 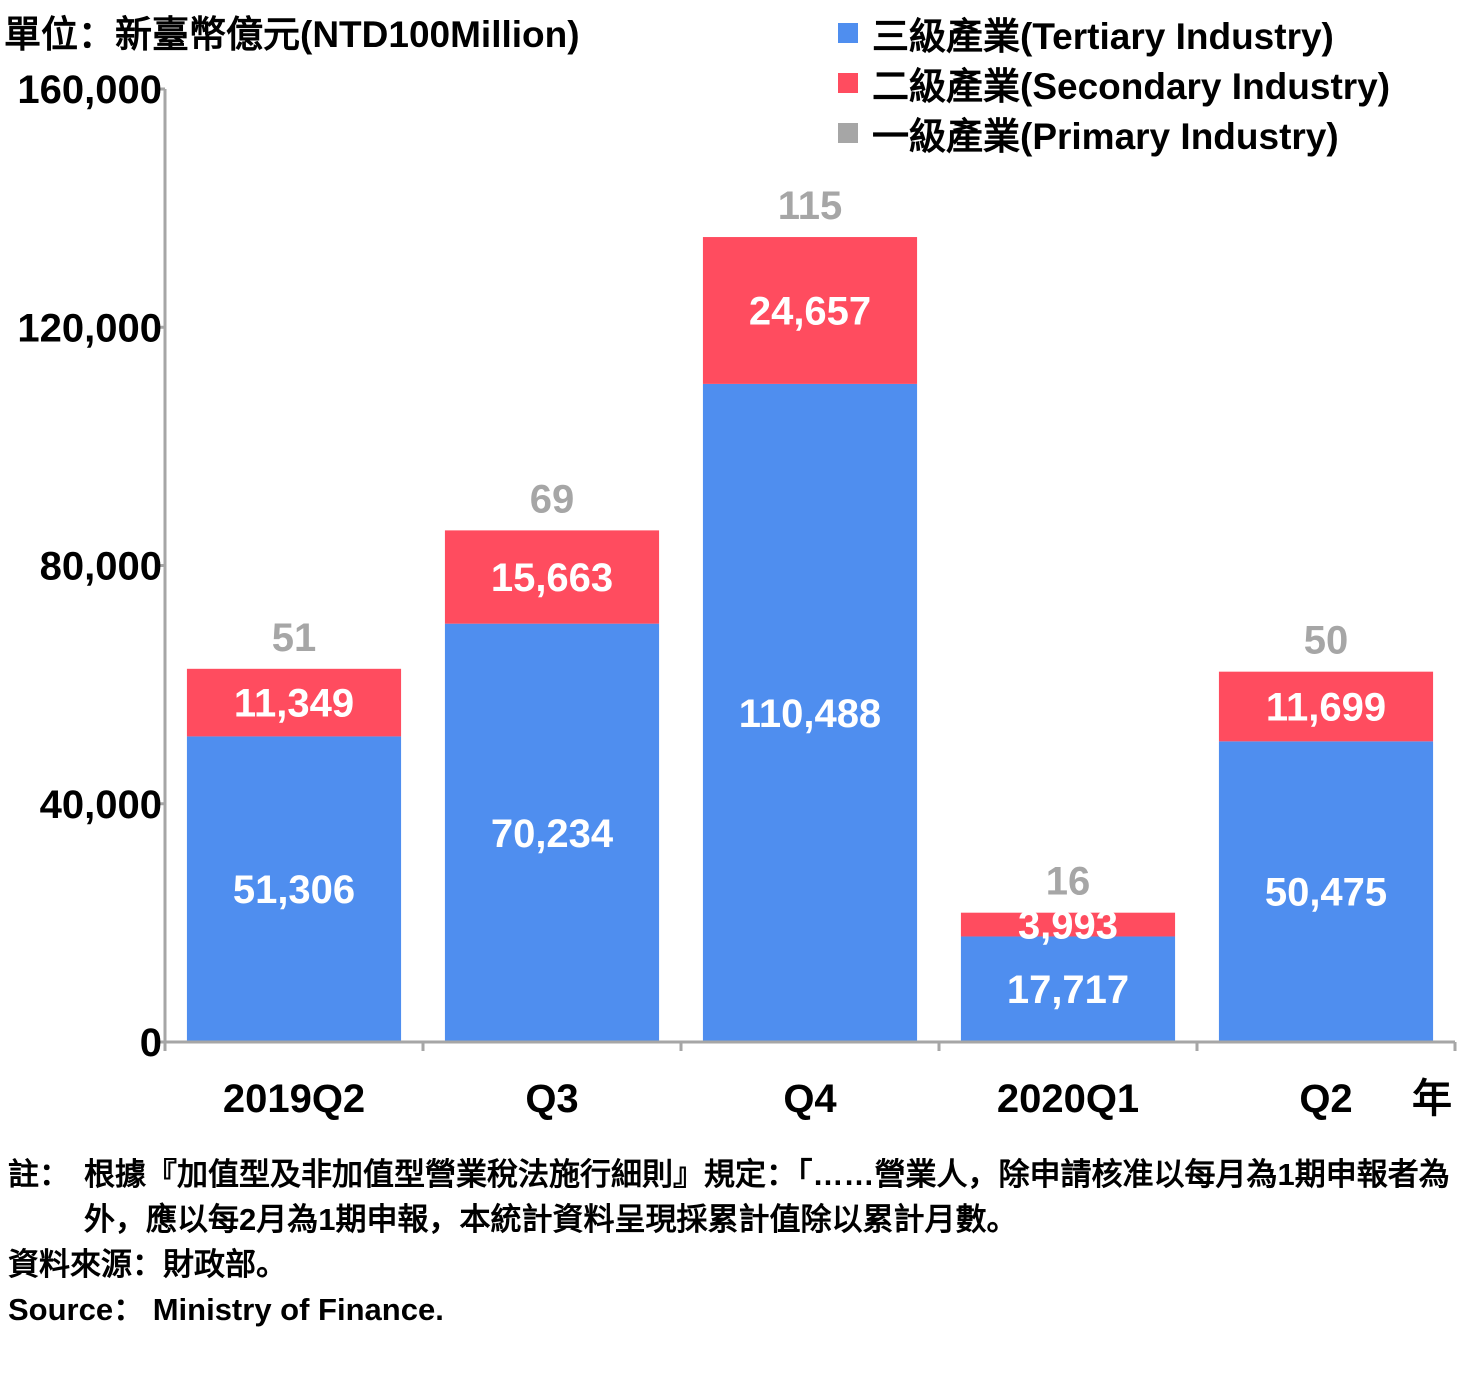 What do you see at coordinates (294, 638) in the screenshot?
I see `data-label-primary: 51` at bounding box center [294, 638].